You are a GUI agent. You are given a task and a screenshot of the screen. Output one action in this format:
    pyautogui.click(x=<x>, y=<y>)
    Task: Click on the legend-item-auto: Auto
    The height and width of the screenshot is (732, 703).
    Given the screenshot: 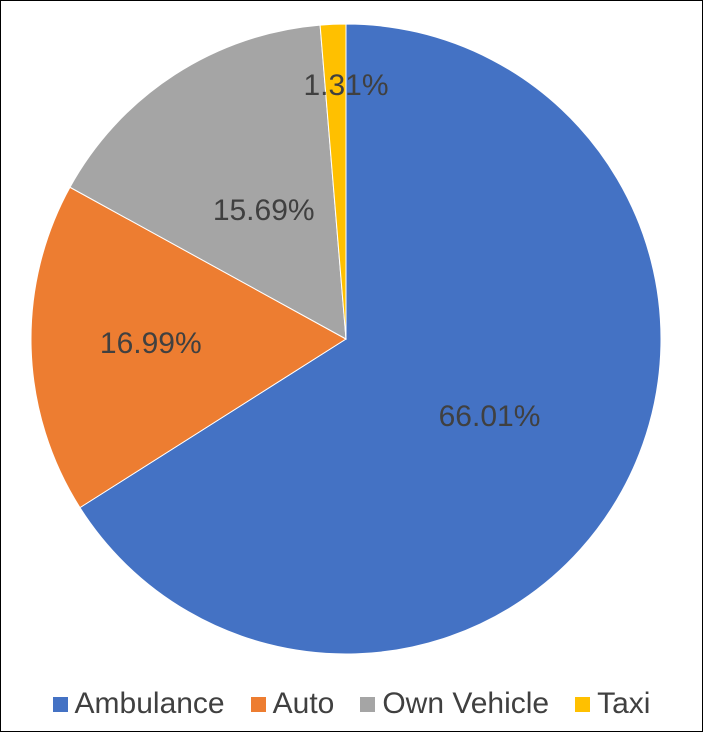 What is the action you would take?
    pyautogui.click(x=292, y=704)
    